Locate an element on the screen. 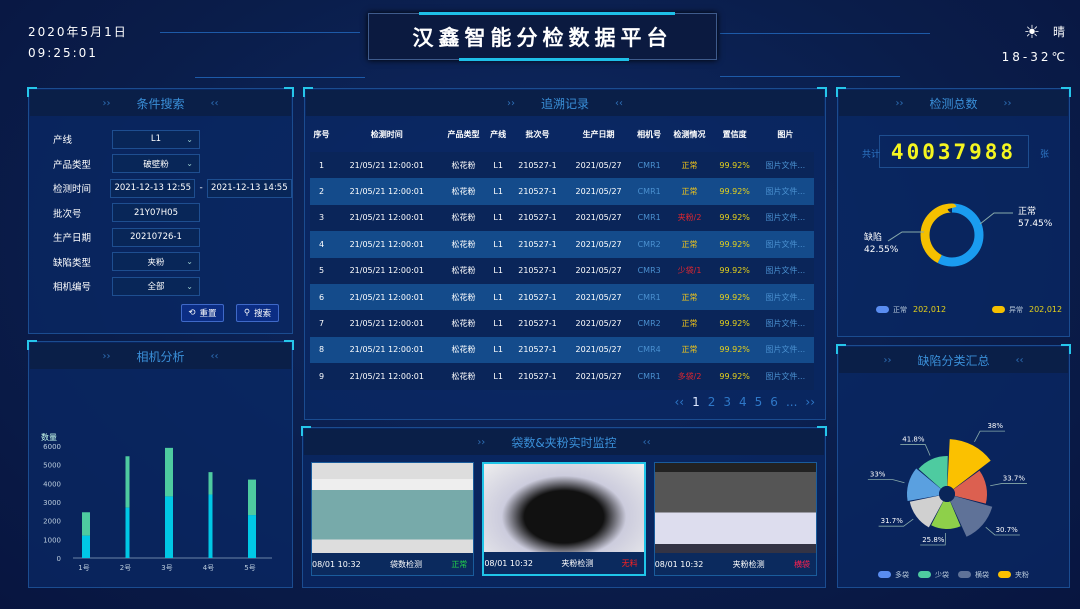 The width and height of the screenshot is (1080, 609). slice-pct-label: 41.8% is located at coordinates (913, 440).